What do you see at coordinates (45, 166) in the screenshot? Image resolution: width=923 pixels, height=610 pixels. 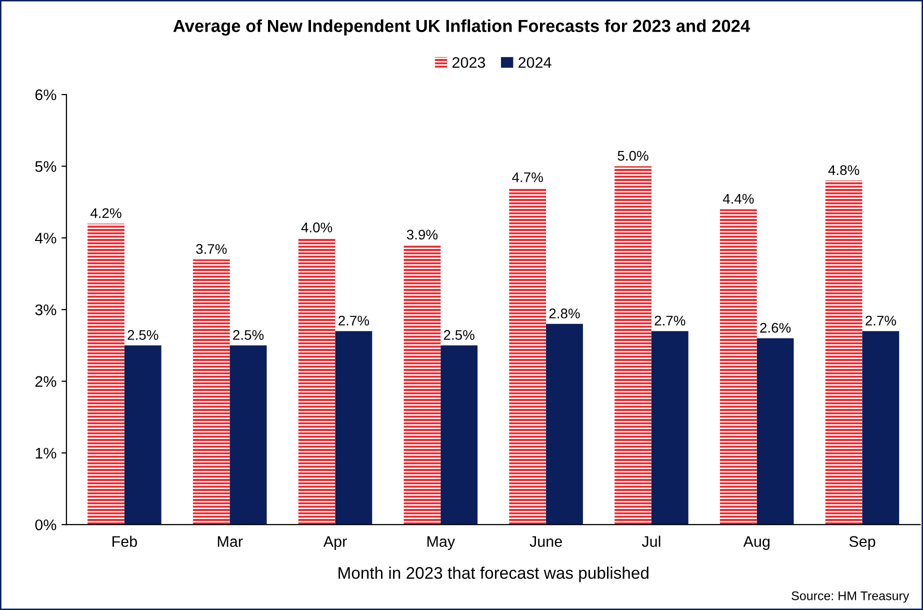 I see `y-tick-label: 5%` at bounding box center [45, 166].